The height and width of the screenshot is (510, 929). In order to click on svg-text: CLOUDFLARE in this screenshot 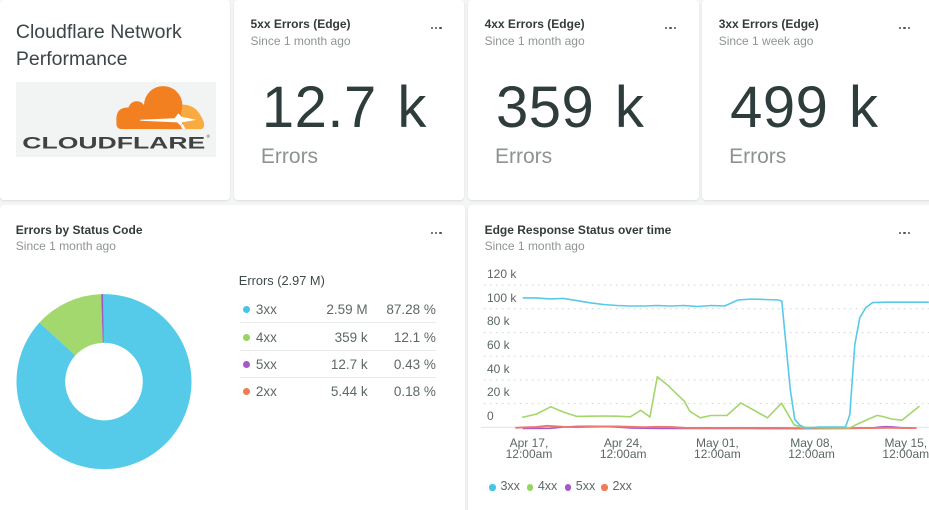, I will do `click(113, 142)`.